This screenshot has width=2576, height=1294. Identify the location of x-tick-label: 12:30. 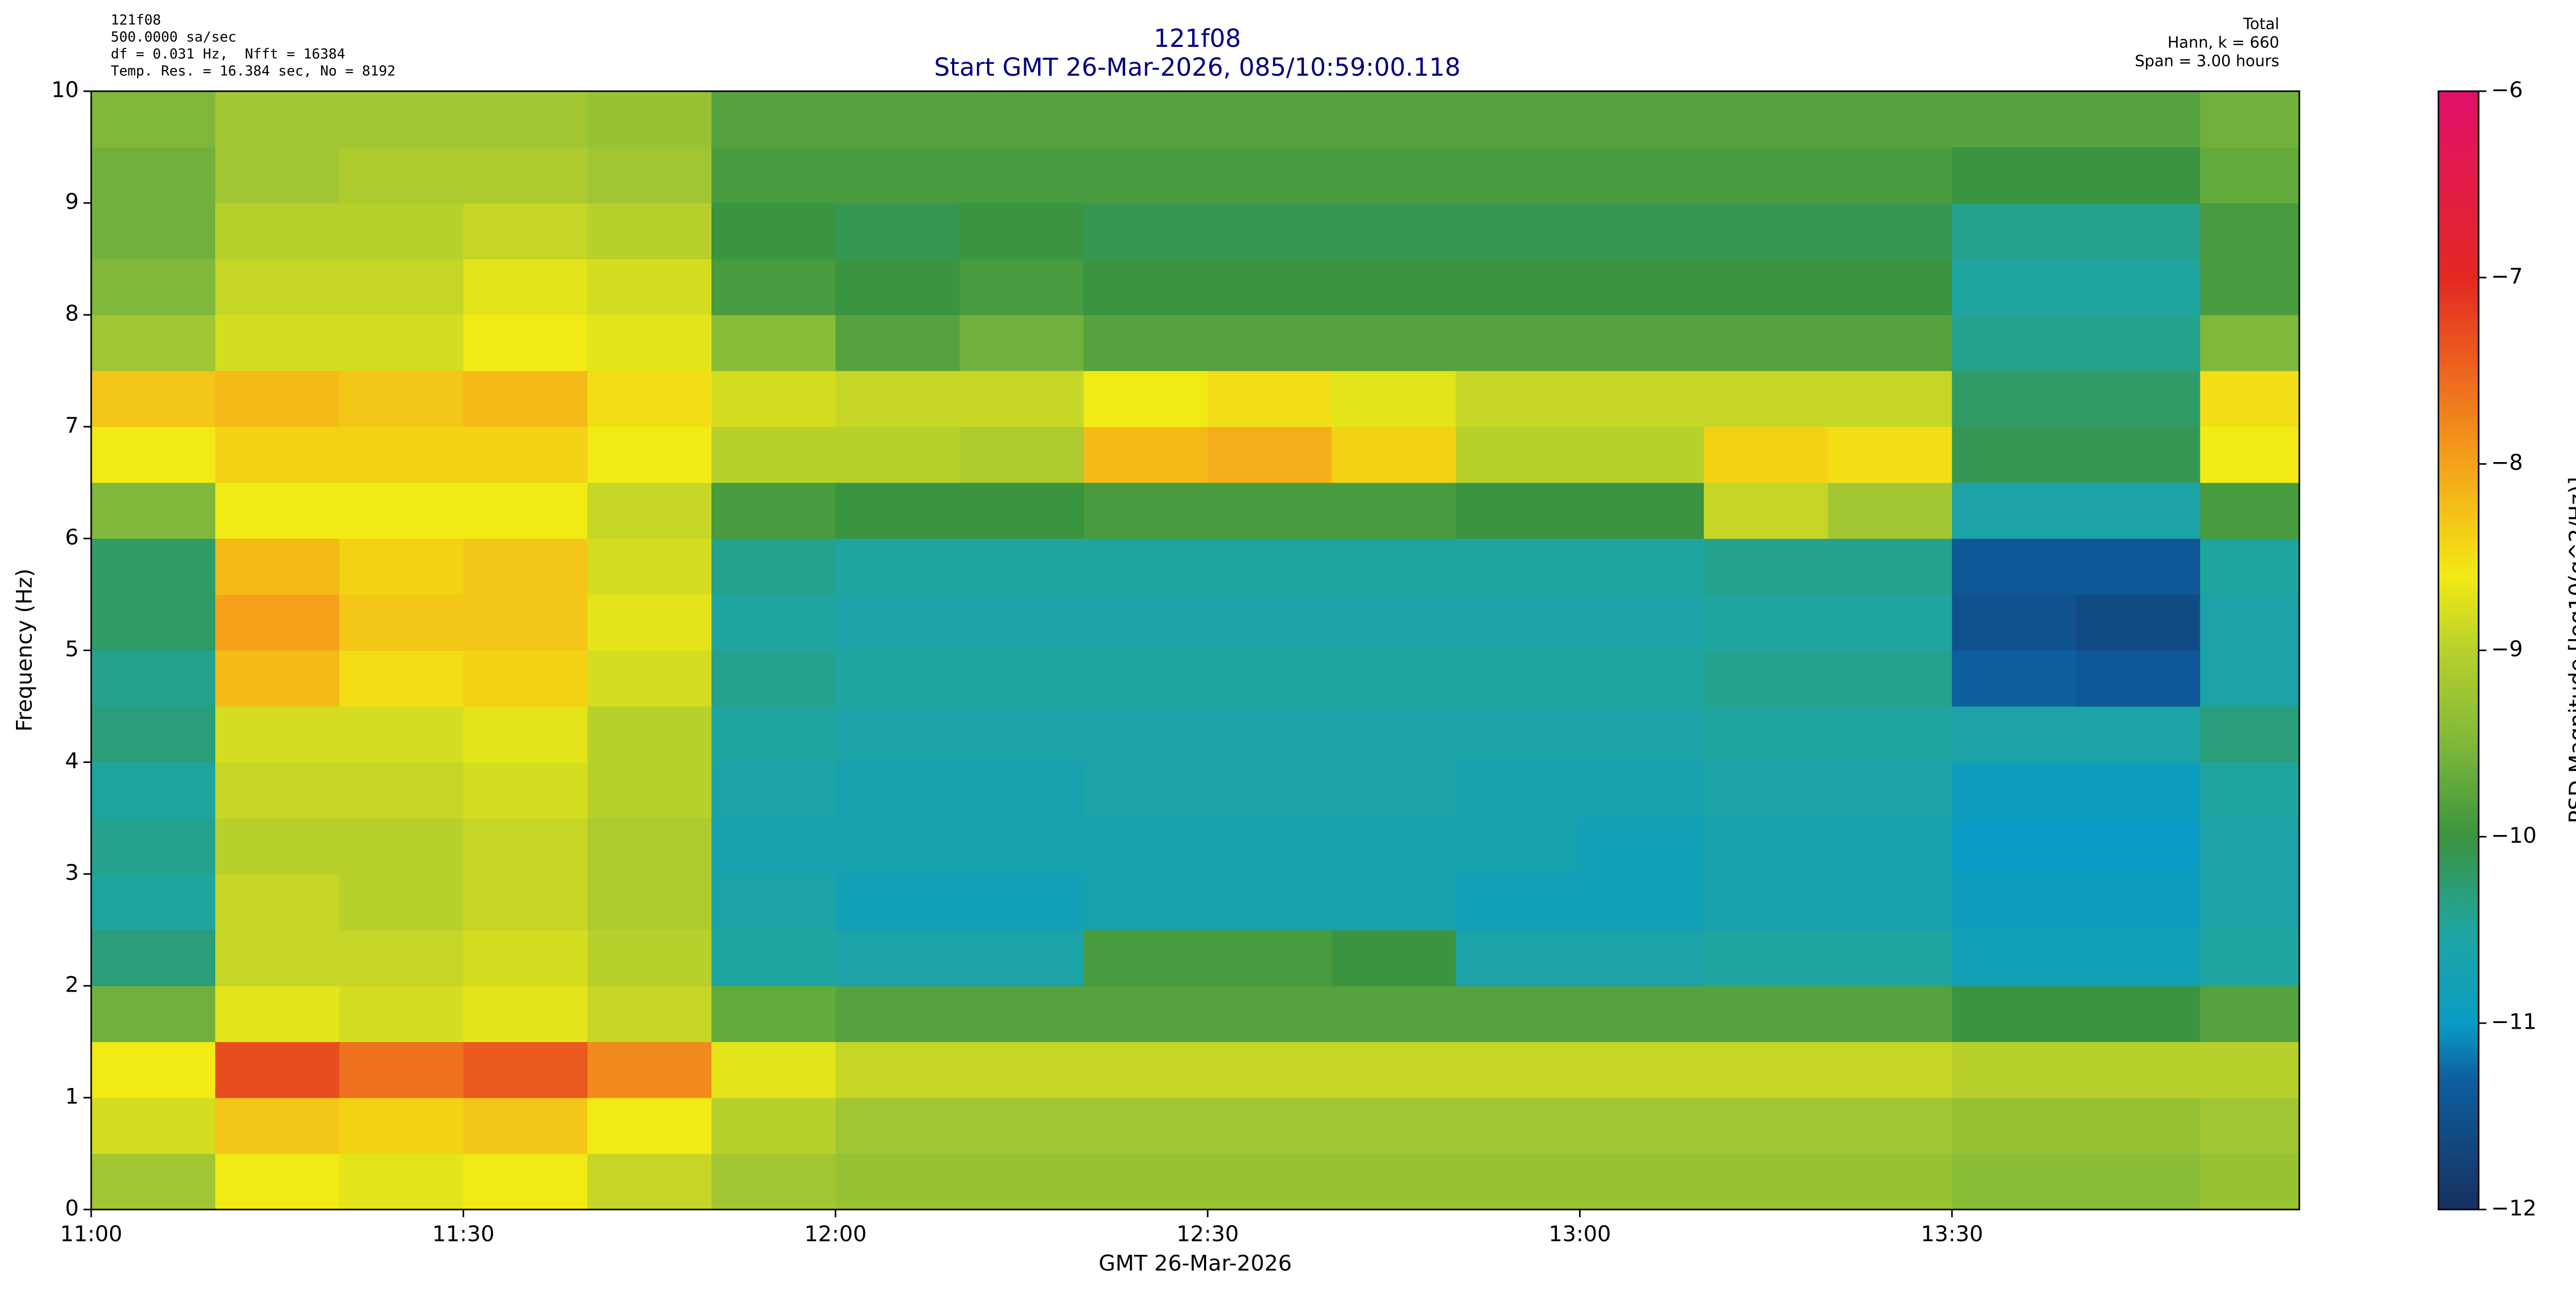
(1208, 1234).